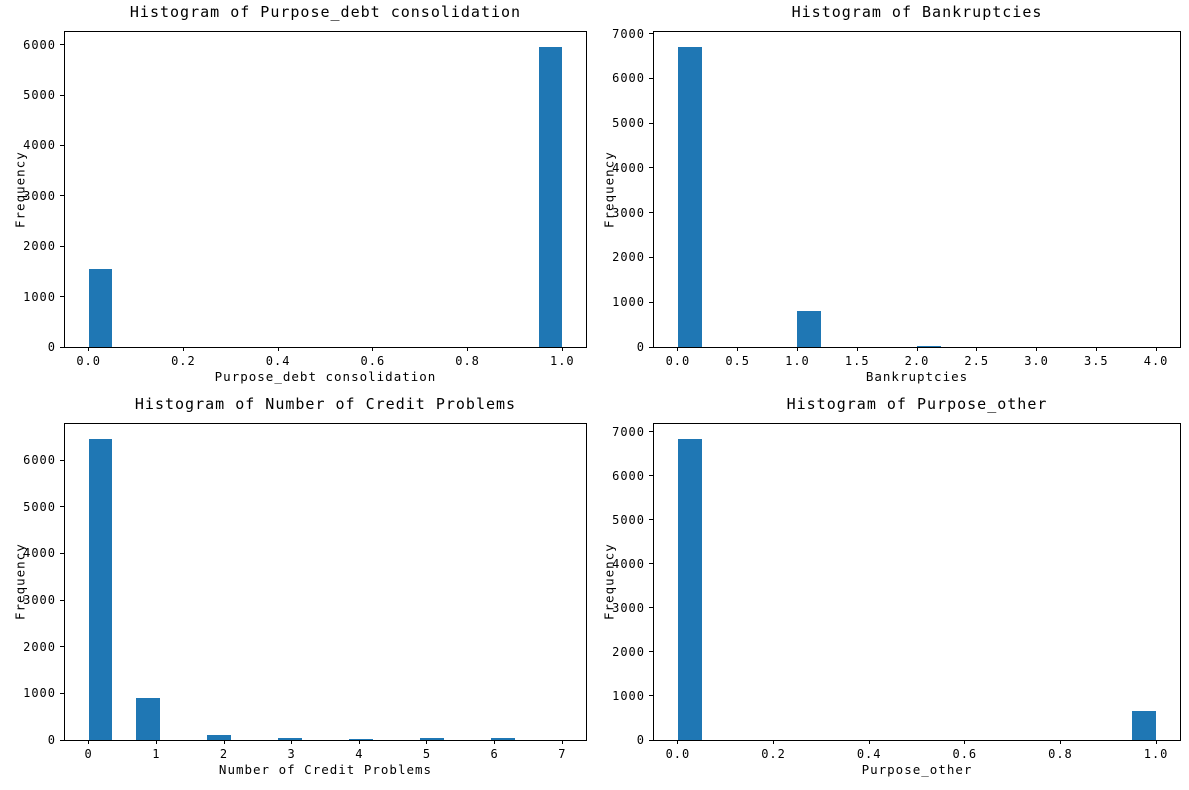 The height and width of the screenshot is (790, 1189). I want to click on x-axis-label: Purpose_debt consolidation, so click(325, 376).